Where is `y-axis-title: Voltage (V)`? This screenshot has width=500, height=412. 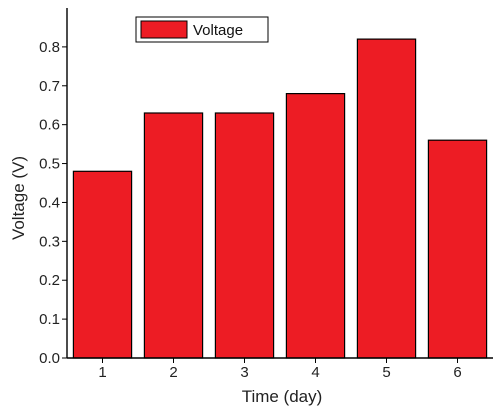
y-axis-title: Voltage (V) is located at coordinates (18, 198).